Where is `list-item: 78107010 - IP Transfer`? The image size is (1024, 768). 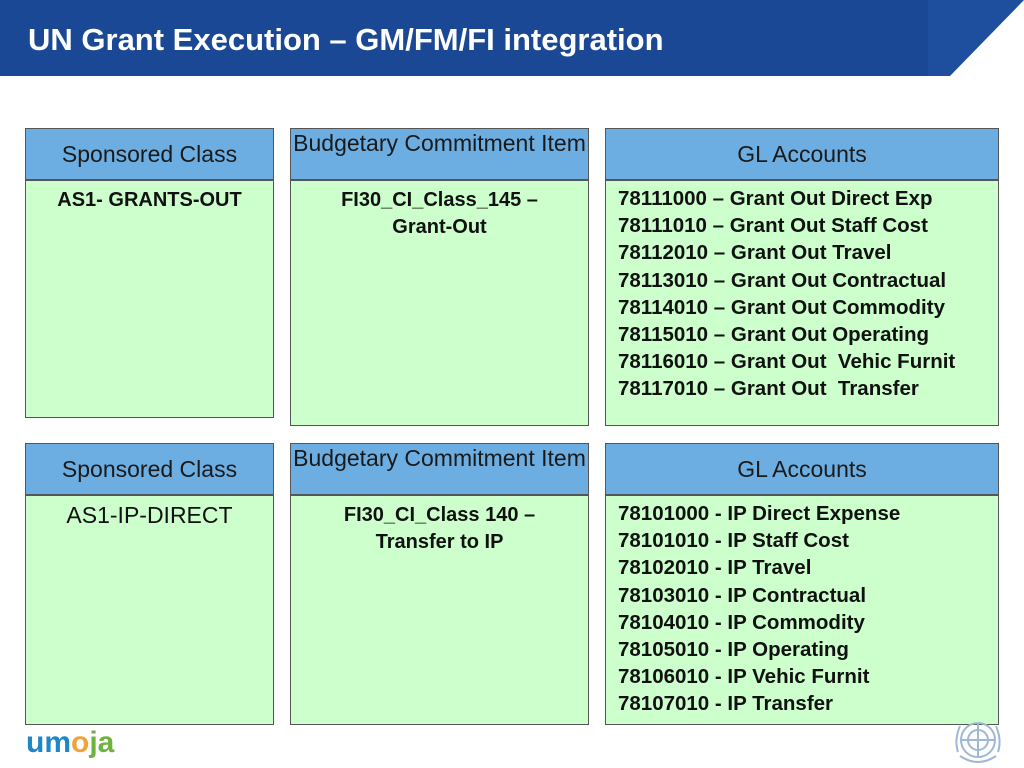
list-item: 78107010 - IP Transfer is located at coordinates (726, 704).